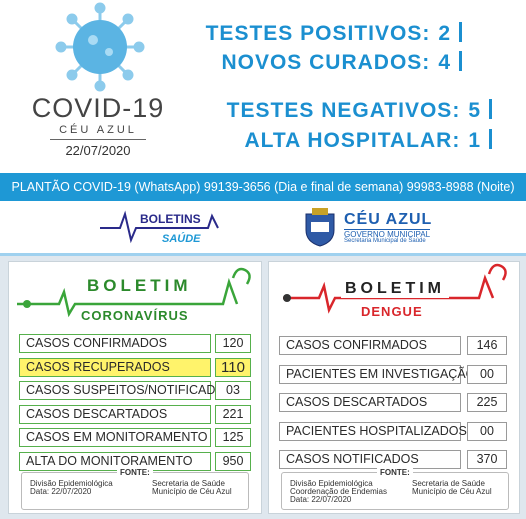 Image resolution: width=526 pixels, height=519 pixels. What do you see at coordinates (387, 234) in the screenshot?
I see `logo-government: GOVERNO MUNICIPAL` at bounding box center [387, 234].